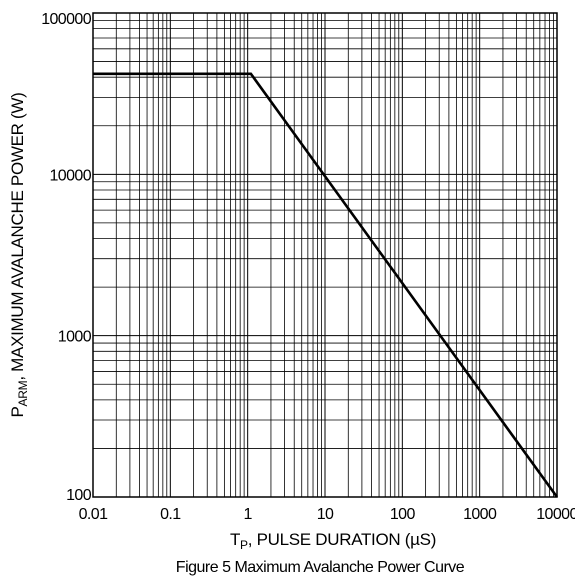 Image resolution: width=575 pixels, height=585 pixels. I want to click on x-axis-title: TP, PULSE DURATION (µS), so click(333, 541).